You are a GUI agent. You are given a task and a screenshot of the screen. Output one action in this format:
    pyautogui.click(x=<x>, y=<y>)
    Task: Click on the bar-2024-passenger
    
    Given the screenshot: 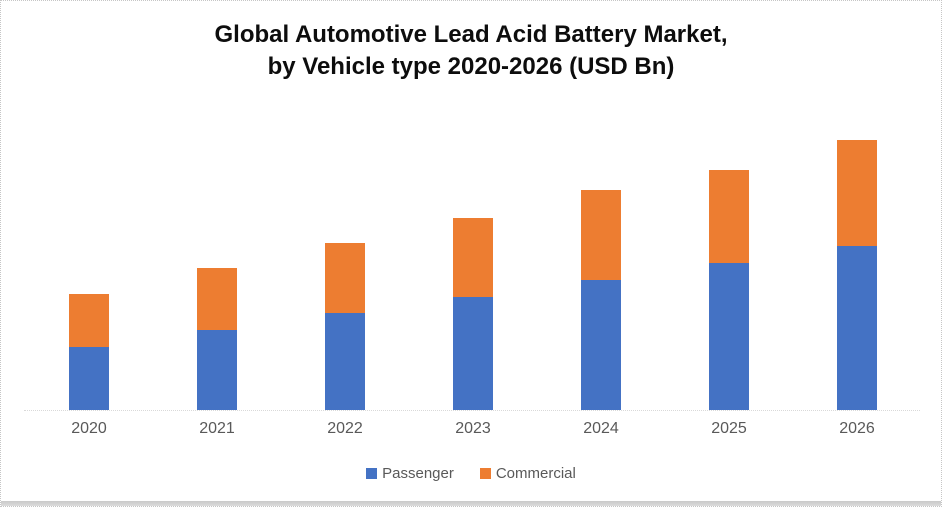 What is the action you would take?
    pyautogui.click(x=601, y=345)
    